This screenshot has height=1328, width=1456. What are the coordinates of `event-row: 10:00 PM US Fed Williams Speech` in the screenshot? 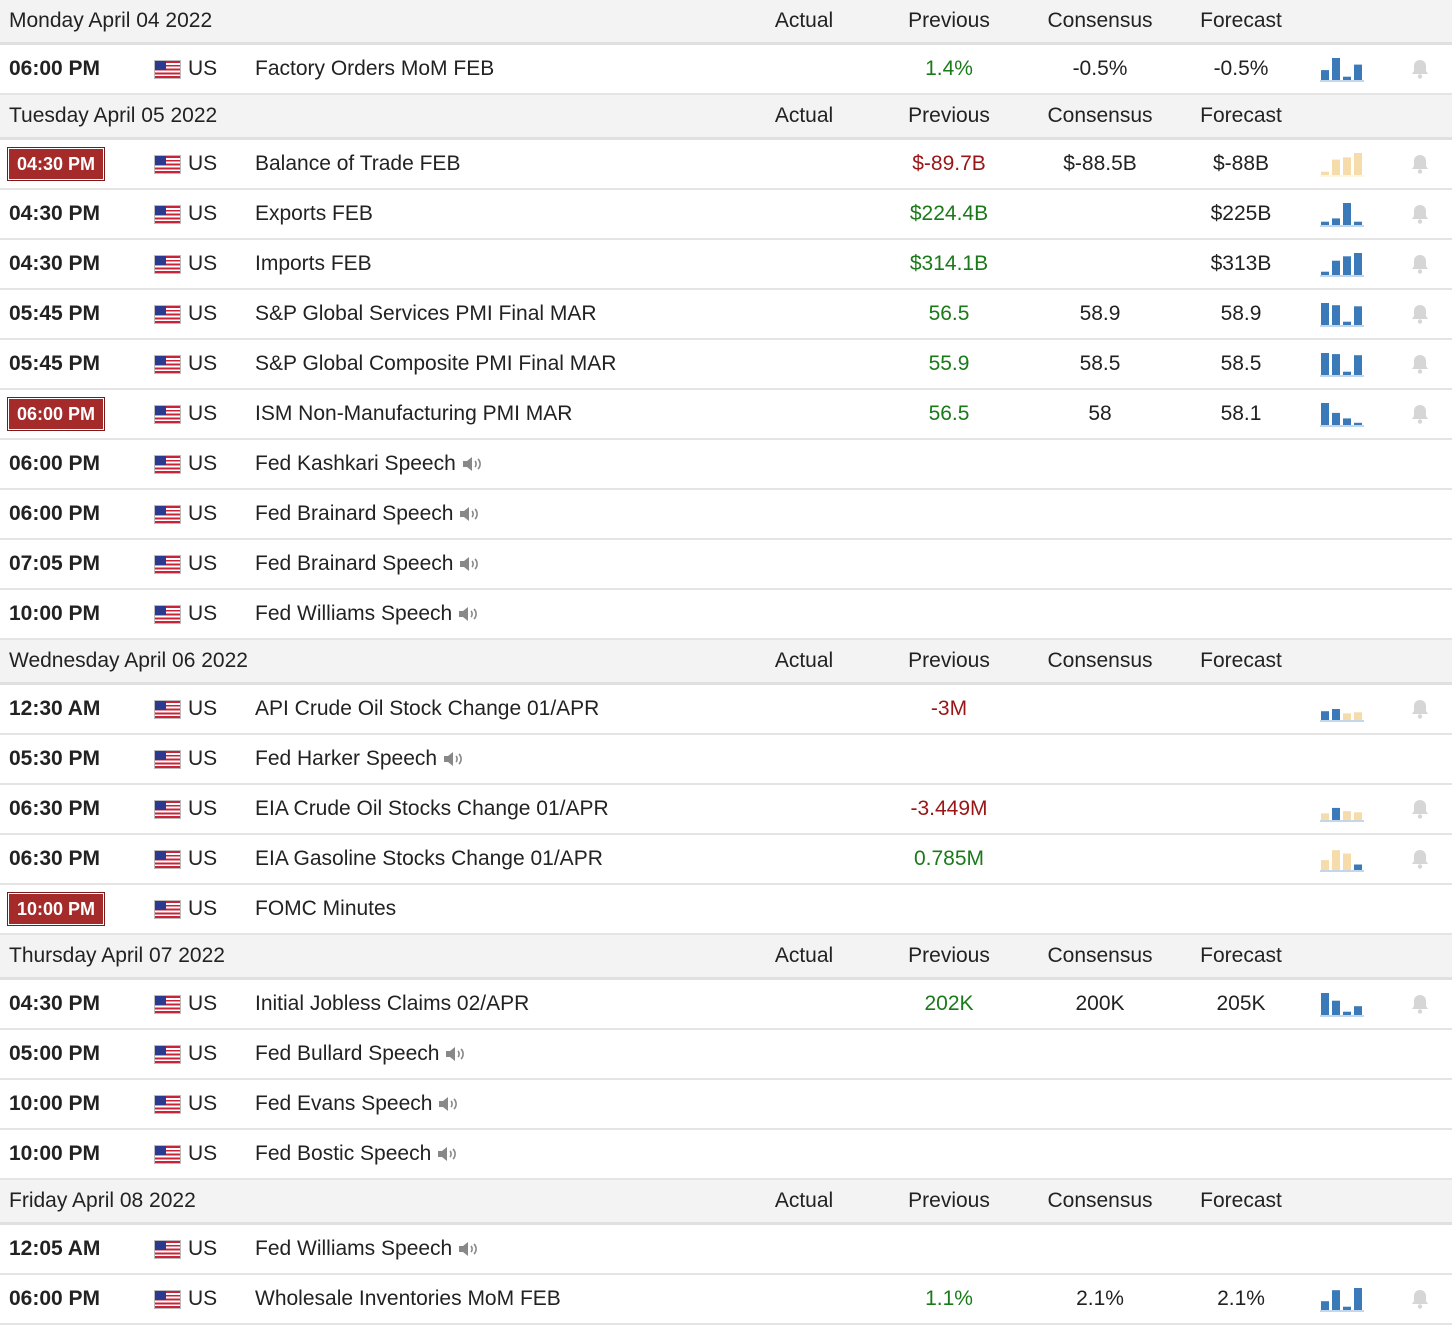 It's located at (726, 615).